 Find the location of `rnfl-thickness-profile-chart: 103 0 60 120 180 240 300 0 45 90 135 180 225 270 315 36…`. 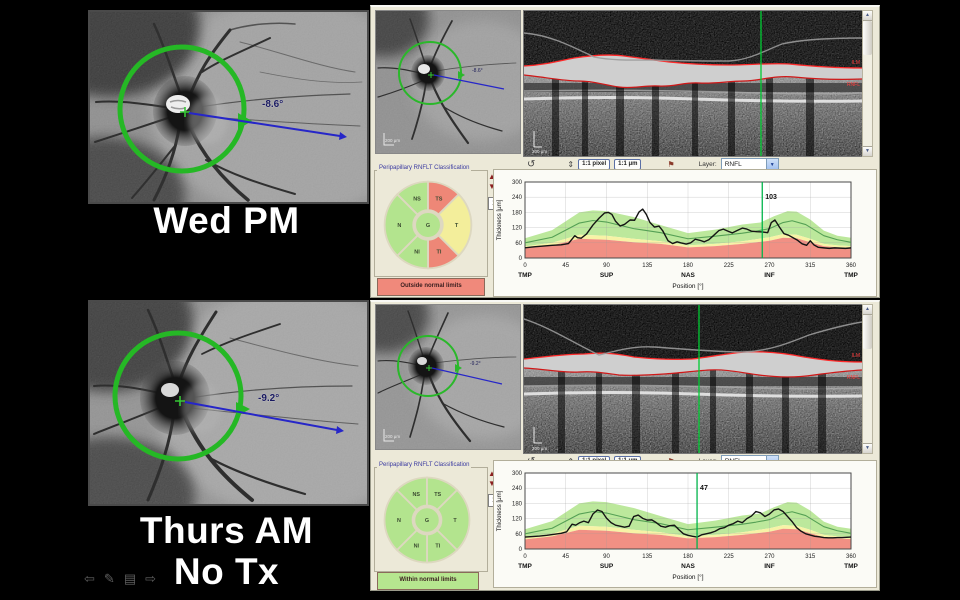

rnfl-thickness-profile-chart: 103 0 60 120 180 240 300 0 45 90 135 180 225 270 315 36… is located at coordinates (685, 233).